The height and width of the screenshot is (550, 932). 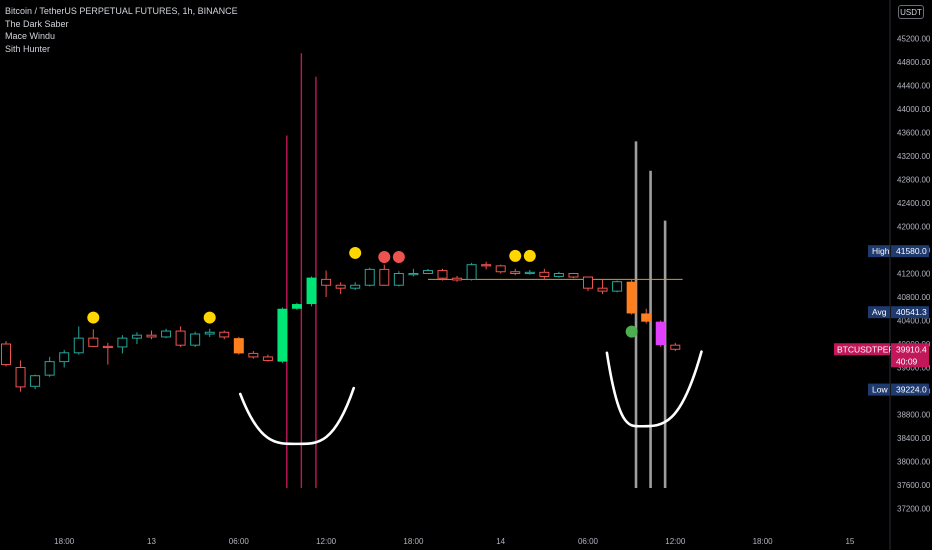 What do you see at coordinates (898, 251) in the screenshot?
I see `price-tag-high: High 41580.0` at bounding box center [898, 251].